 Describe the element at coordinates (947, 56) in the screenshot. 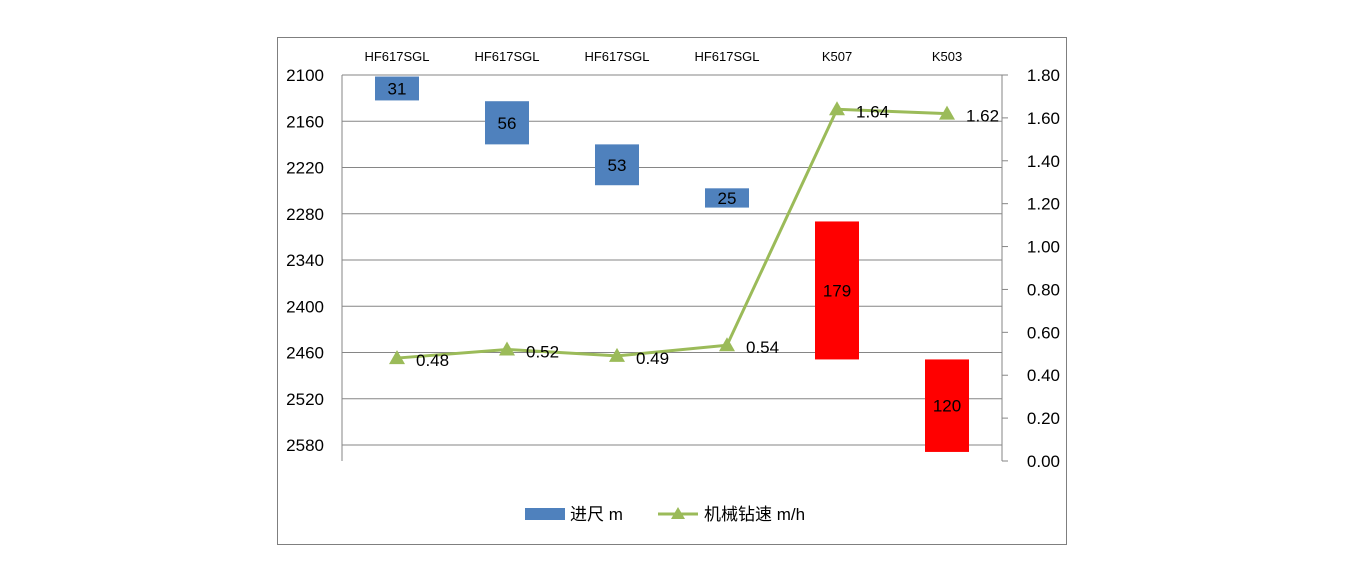

I see `category-label: K503` at that location.